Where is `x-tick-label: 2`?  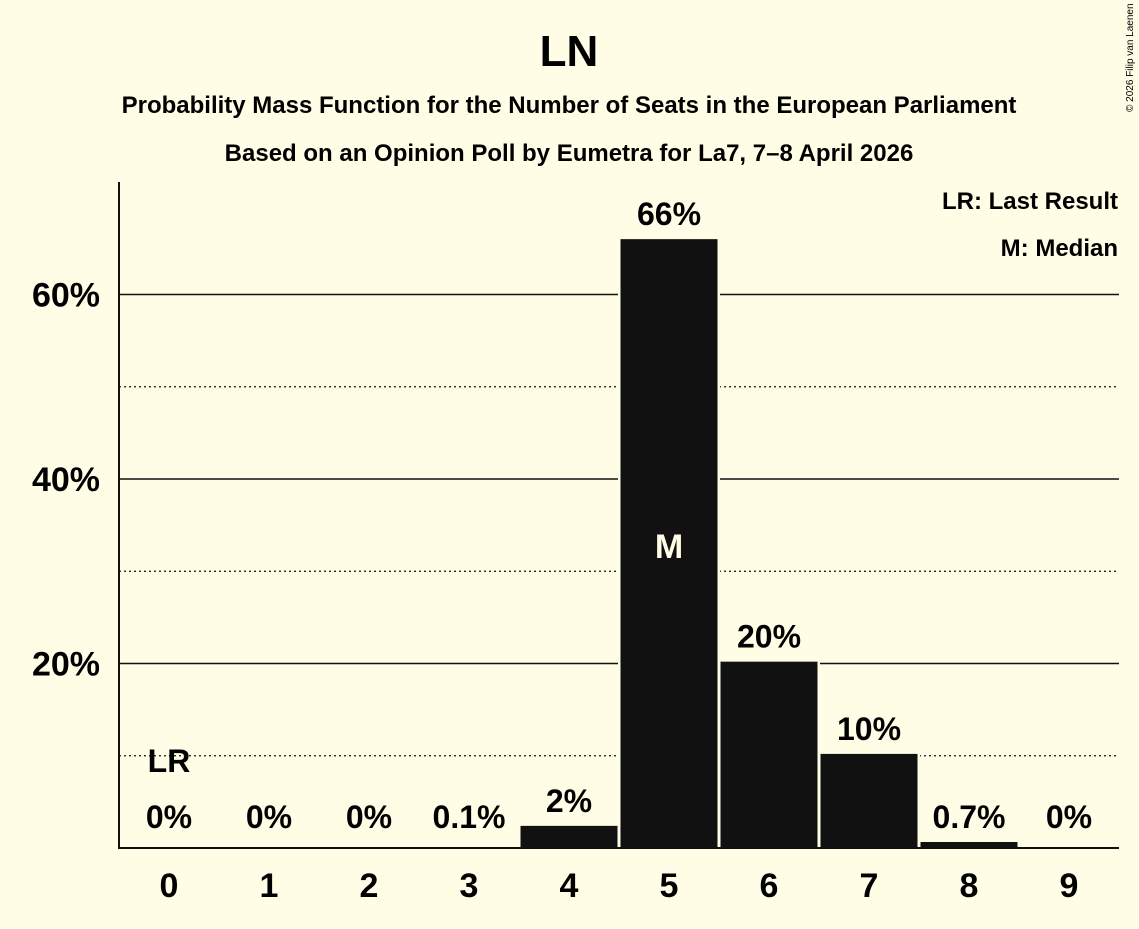 x-tick-label: 2 is located at coordinates (369, 886).